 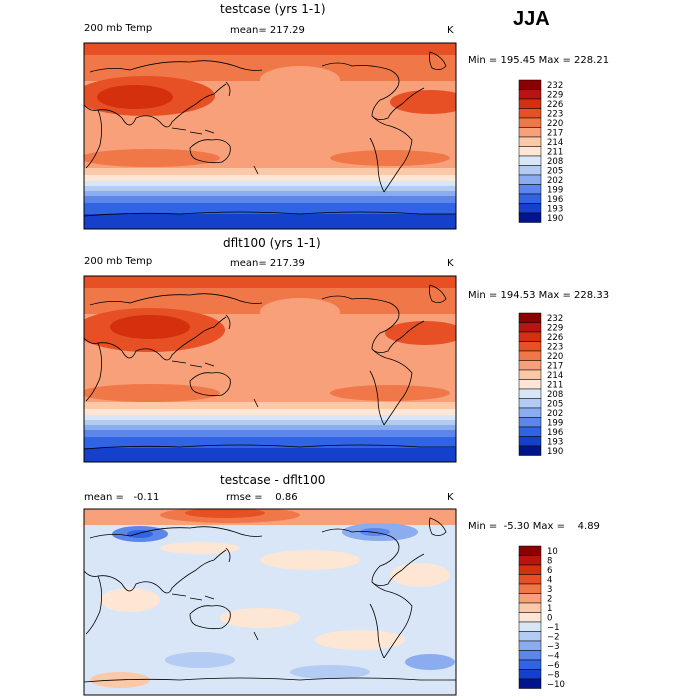 What do you see at coordinates (555, 105) in the screenshot?
I see `colorbar-1-label: 226` at bounding box center [555, 105].